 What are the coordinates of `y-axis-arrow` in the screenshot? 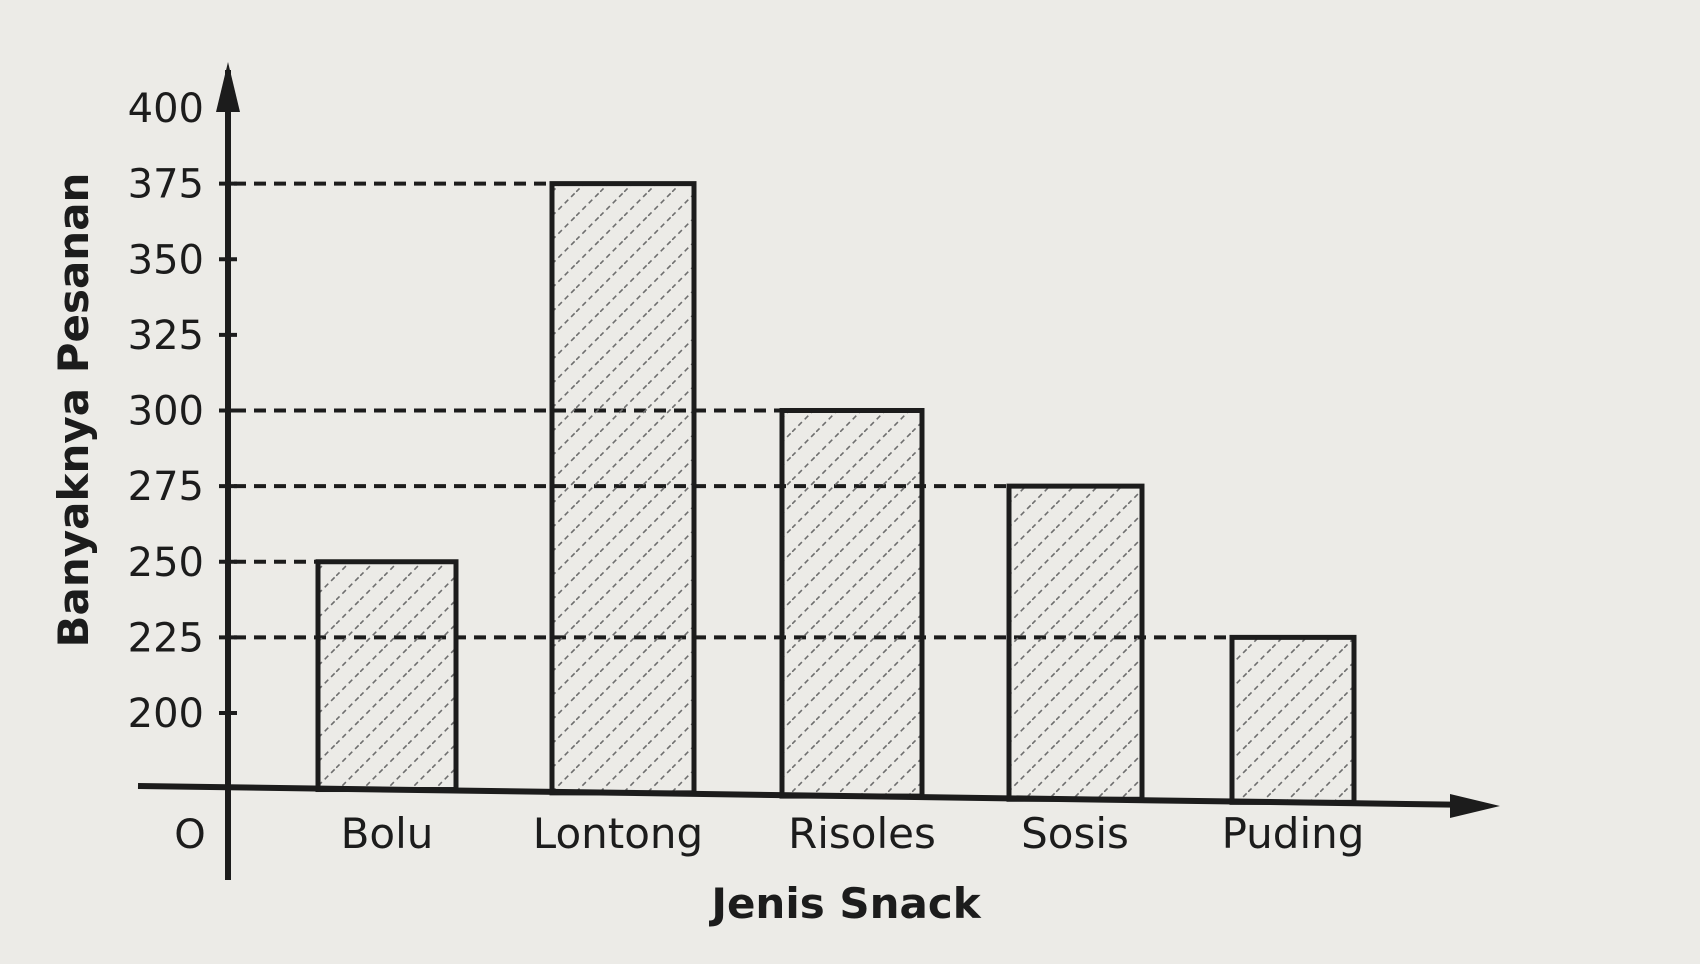 It's located at (228, 87).